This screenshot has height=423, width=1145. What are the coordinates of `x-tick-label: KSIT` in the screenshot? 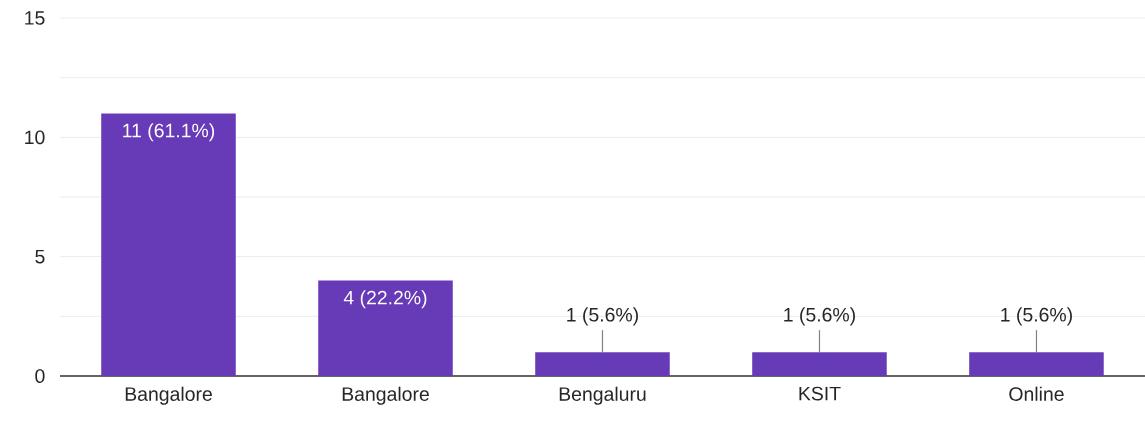 It's located at (820, 393).